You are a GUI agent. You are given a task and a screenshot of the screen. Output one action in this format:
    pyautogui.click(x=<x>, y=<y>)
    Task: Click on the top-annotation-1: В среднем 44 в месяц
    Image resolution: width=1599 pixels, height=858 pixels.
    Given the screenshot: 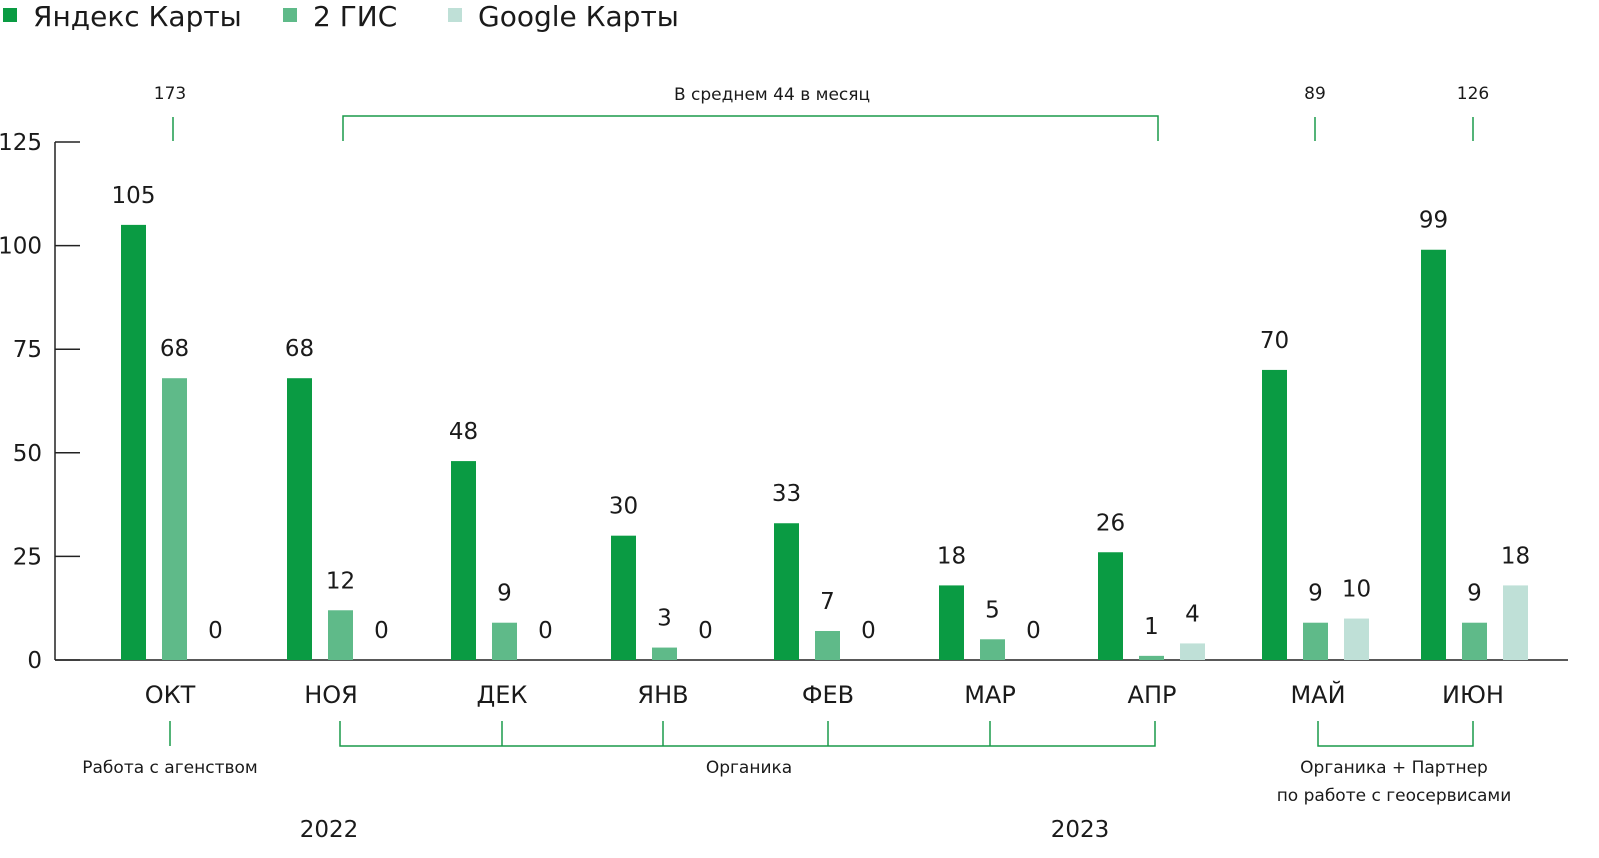 What is the action you would take?
    pyautogui.click(x=772, y=95)
    